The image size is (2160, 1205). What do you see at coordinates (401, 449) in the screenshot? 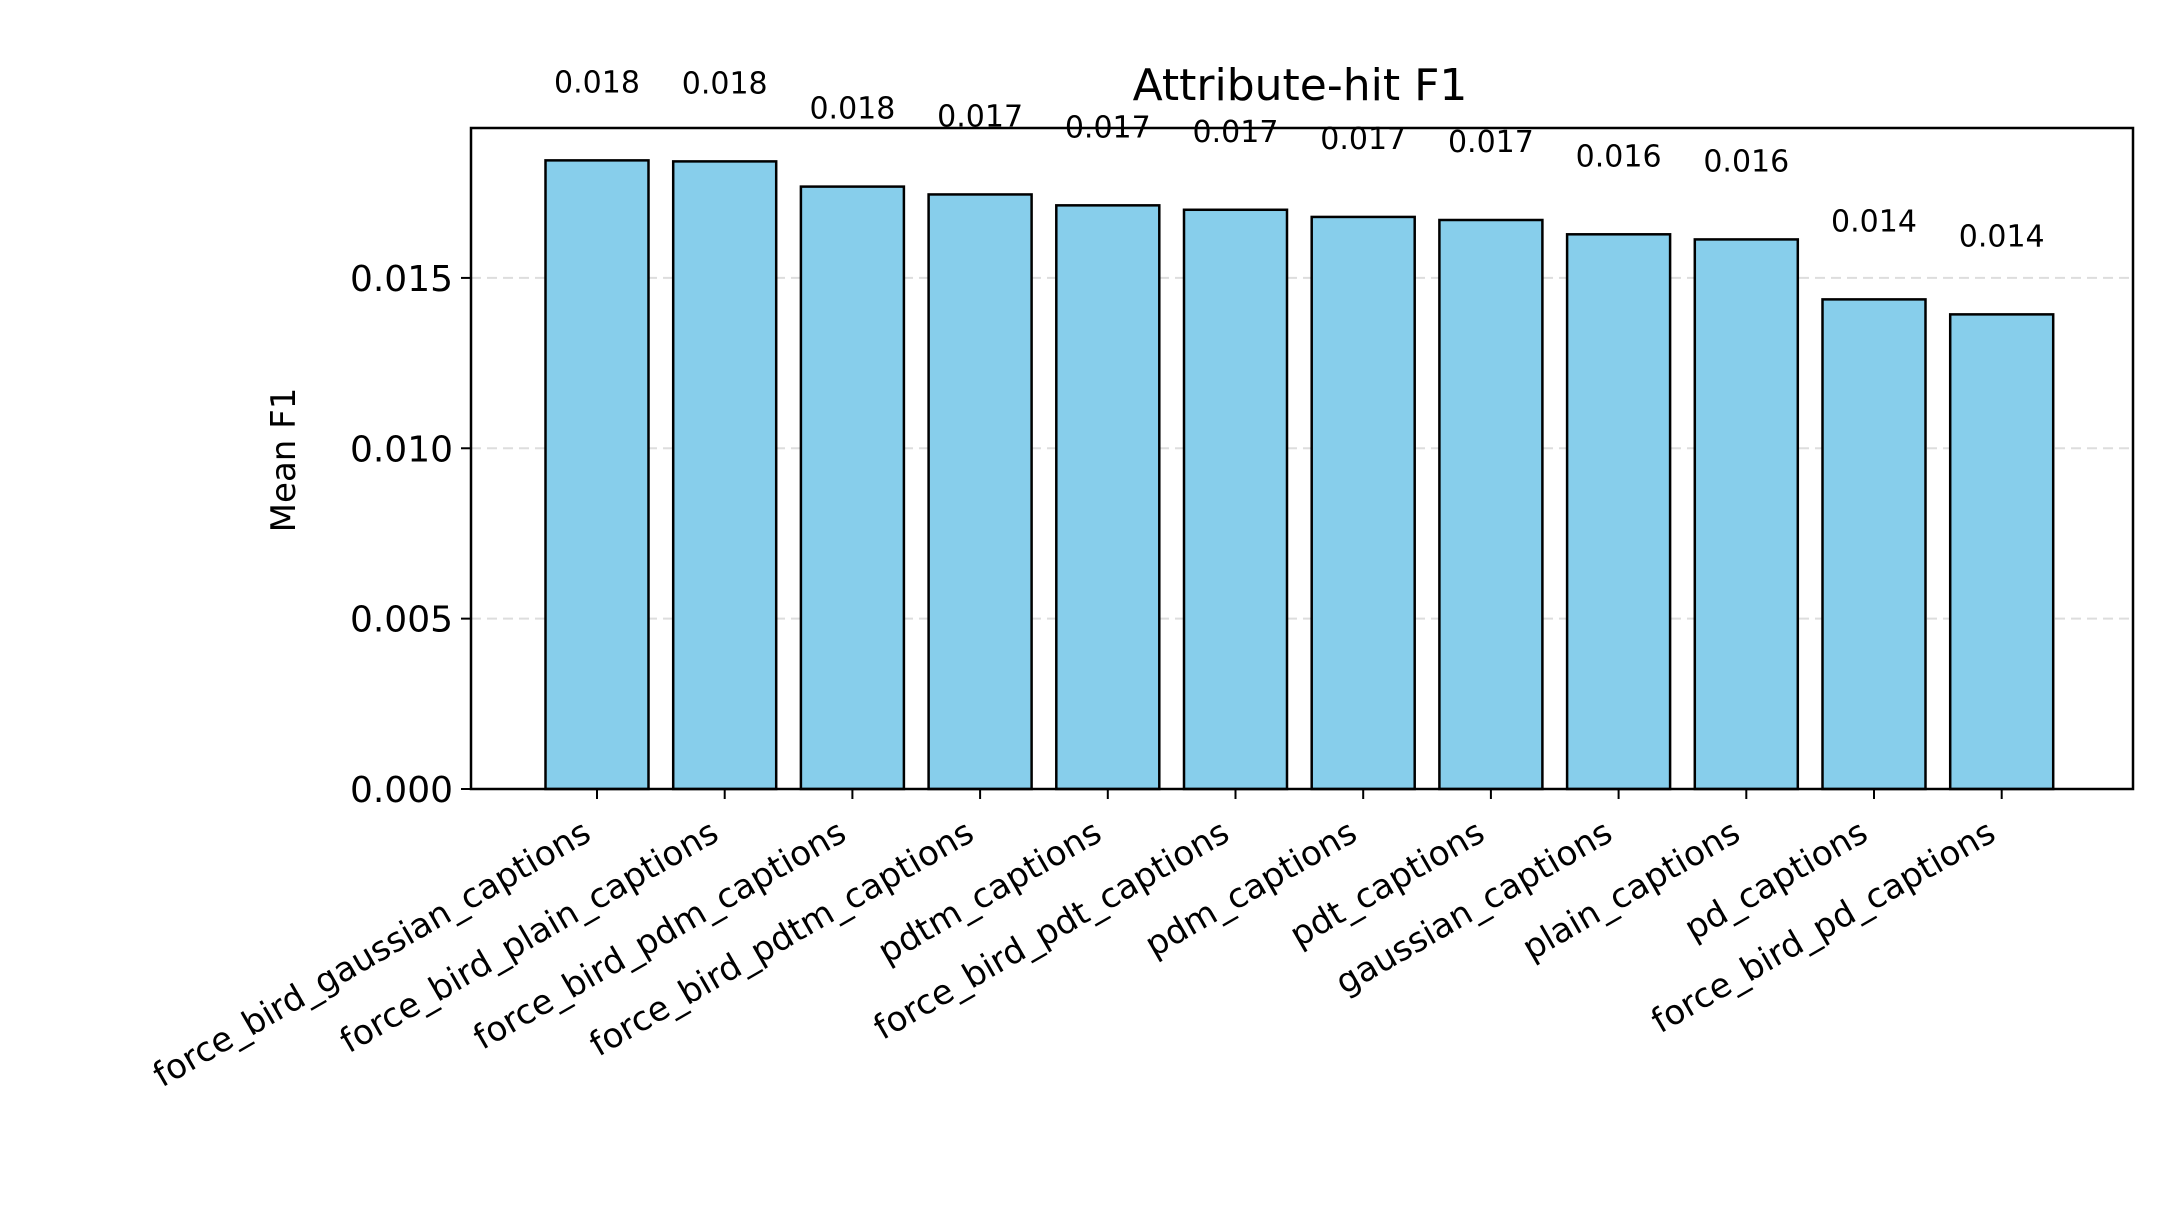
I see `y-tick-label: 0.010` at bounding box center [401, 449].